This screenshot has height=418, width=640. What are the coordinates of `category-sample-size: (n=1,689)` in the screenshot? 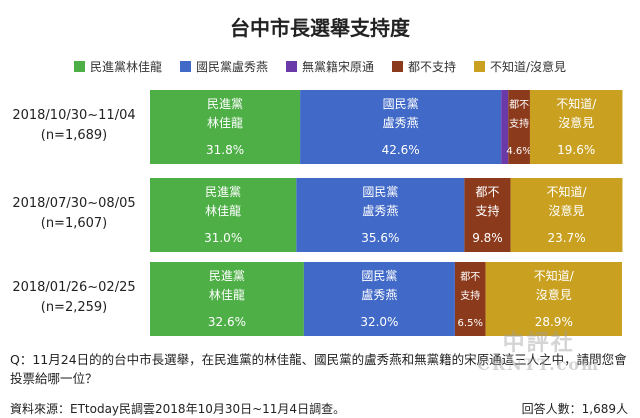 It's located at (74, 135).